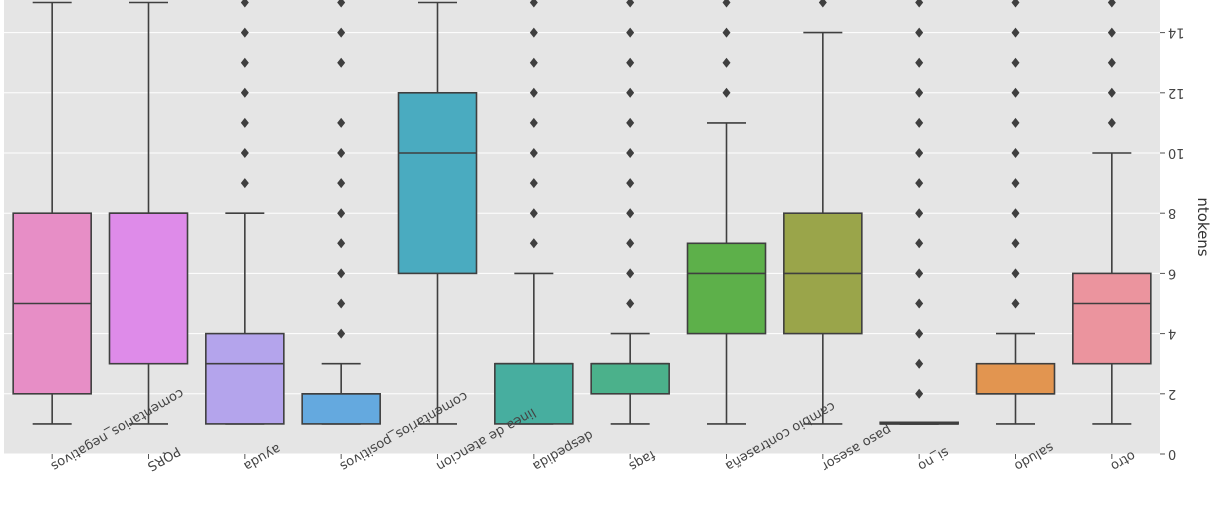  I want to click on y-tick-label-12: 12, so click(1176, 92).